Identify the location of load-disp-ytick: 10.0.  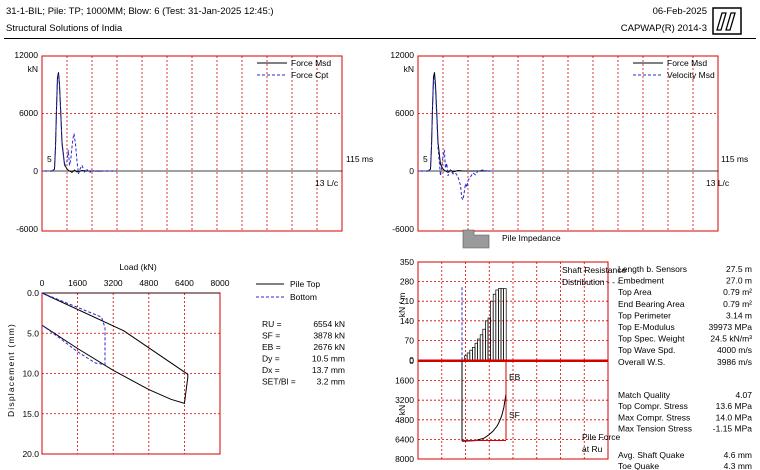
(30, 374).